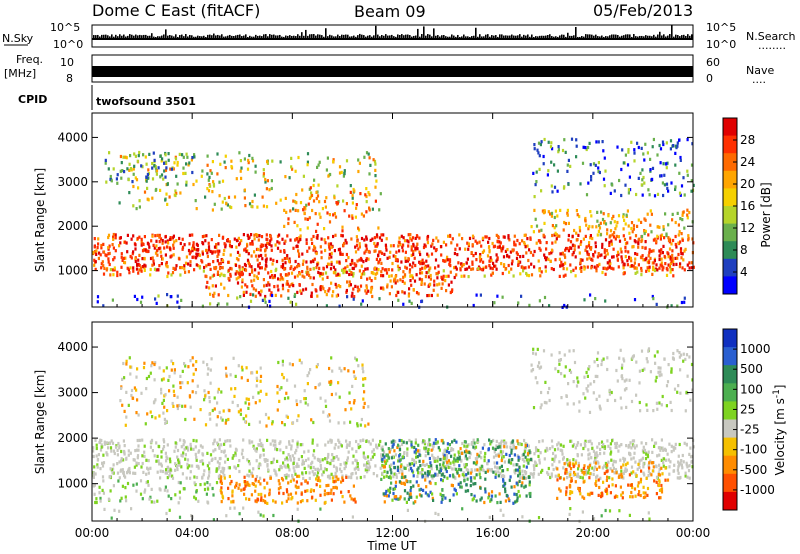 The width and height of the screenshot is (800, 554). What do you see at coordinates (744, 272) in the screenshot?
I see `power-colorbar-tick-label: 4` at bounding box center [744, 272].